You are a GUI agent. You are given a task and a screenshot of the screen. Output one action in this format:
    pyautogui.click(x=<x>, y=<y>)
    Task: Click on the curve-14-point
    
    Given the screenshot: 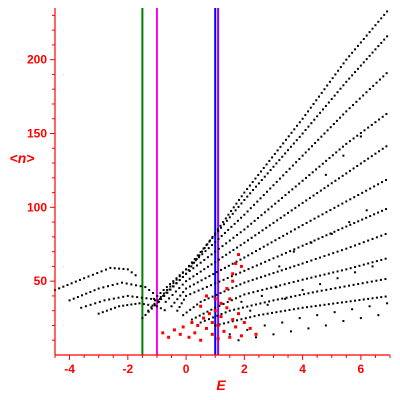 What is the action you would take?
    pyautogui.click(x=131, y=304)
    